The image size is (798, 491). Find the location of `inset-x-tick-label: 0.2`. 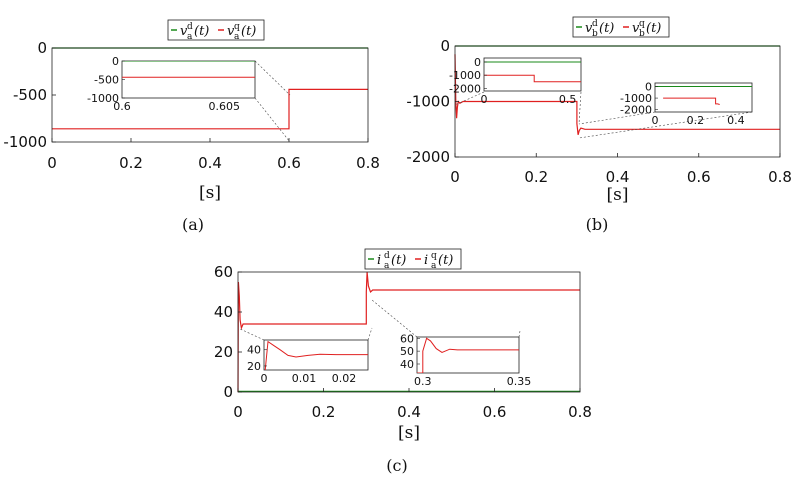

inset-x-tick-label: 0.2 is located at coordinates (696, 120).